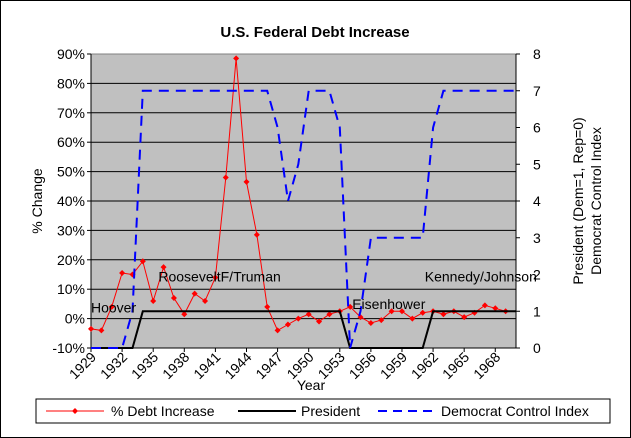 This screenshot has width=631, height=438. What do you see at coordinates (71, 142) in the screenshot?
I see `left-tick-label: 60%` at bounding box center [71, 142].